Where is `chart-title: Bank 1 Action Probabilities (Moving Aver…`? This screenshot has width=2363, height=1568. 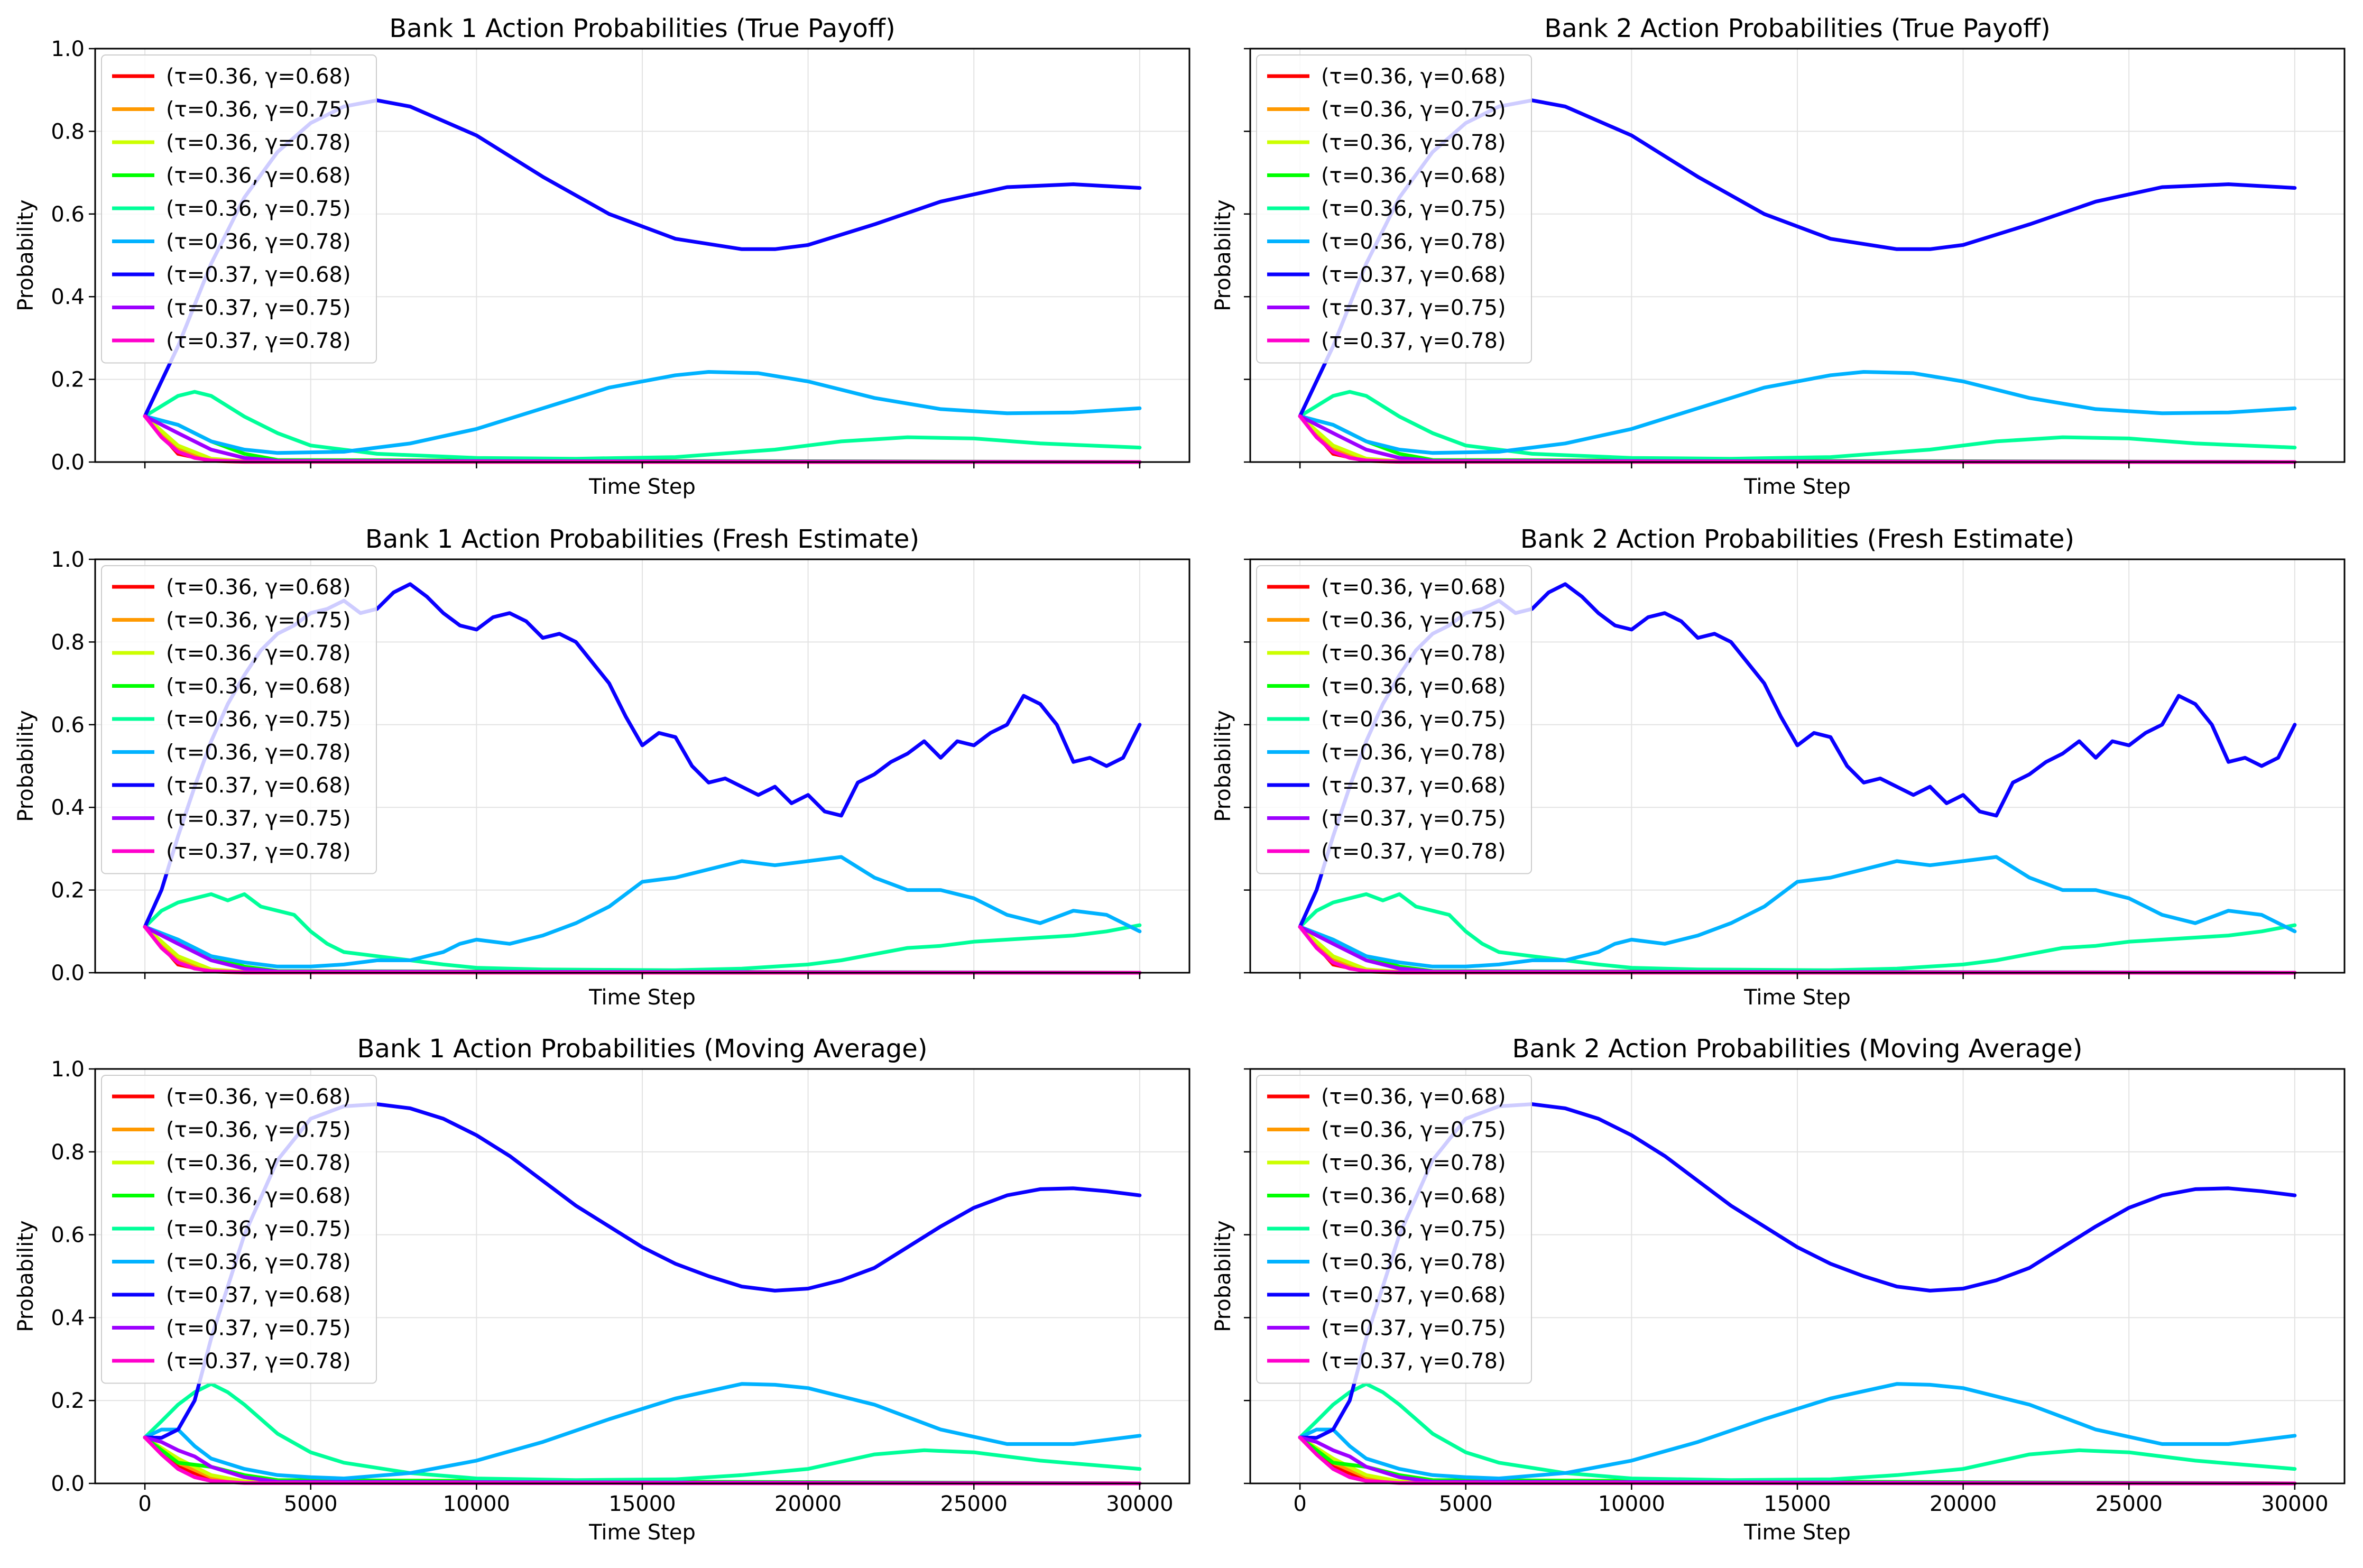
chart-title: Bank 1 Action Probabilities (Moving Aver… is located at coordinates (642, 1049).